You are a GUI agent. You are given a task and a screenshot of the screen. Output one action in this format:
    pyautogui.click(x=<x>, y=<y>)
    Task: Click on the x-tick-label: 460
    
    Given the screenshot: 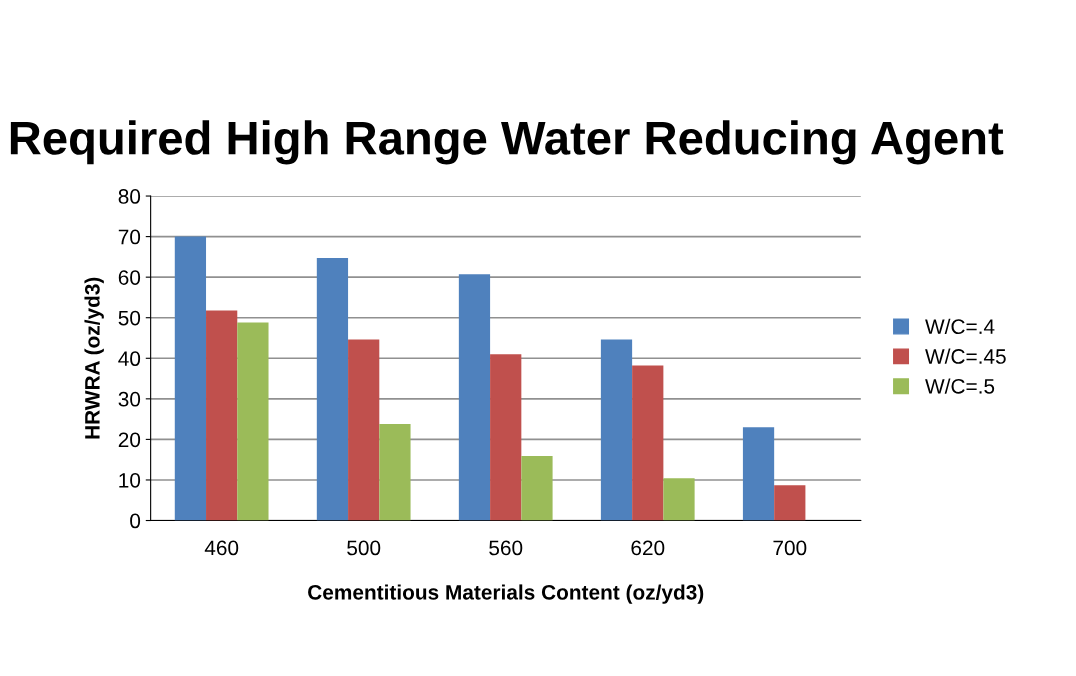 What is the action you would take?
    pyautogui.click(x=221, y=548)
    